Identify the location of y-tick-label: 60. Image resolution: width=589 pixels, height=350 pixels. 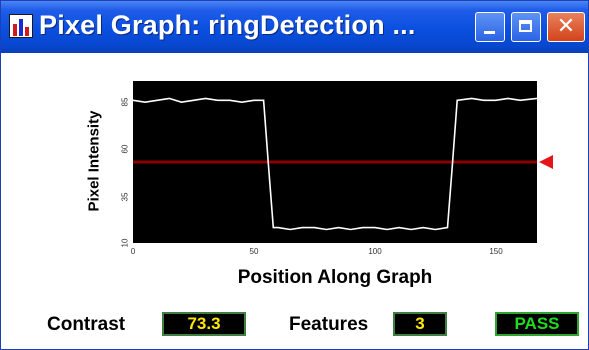
(125, 149).